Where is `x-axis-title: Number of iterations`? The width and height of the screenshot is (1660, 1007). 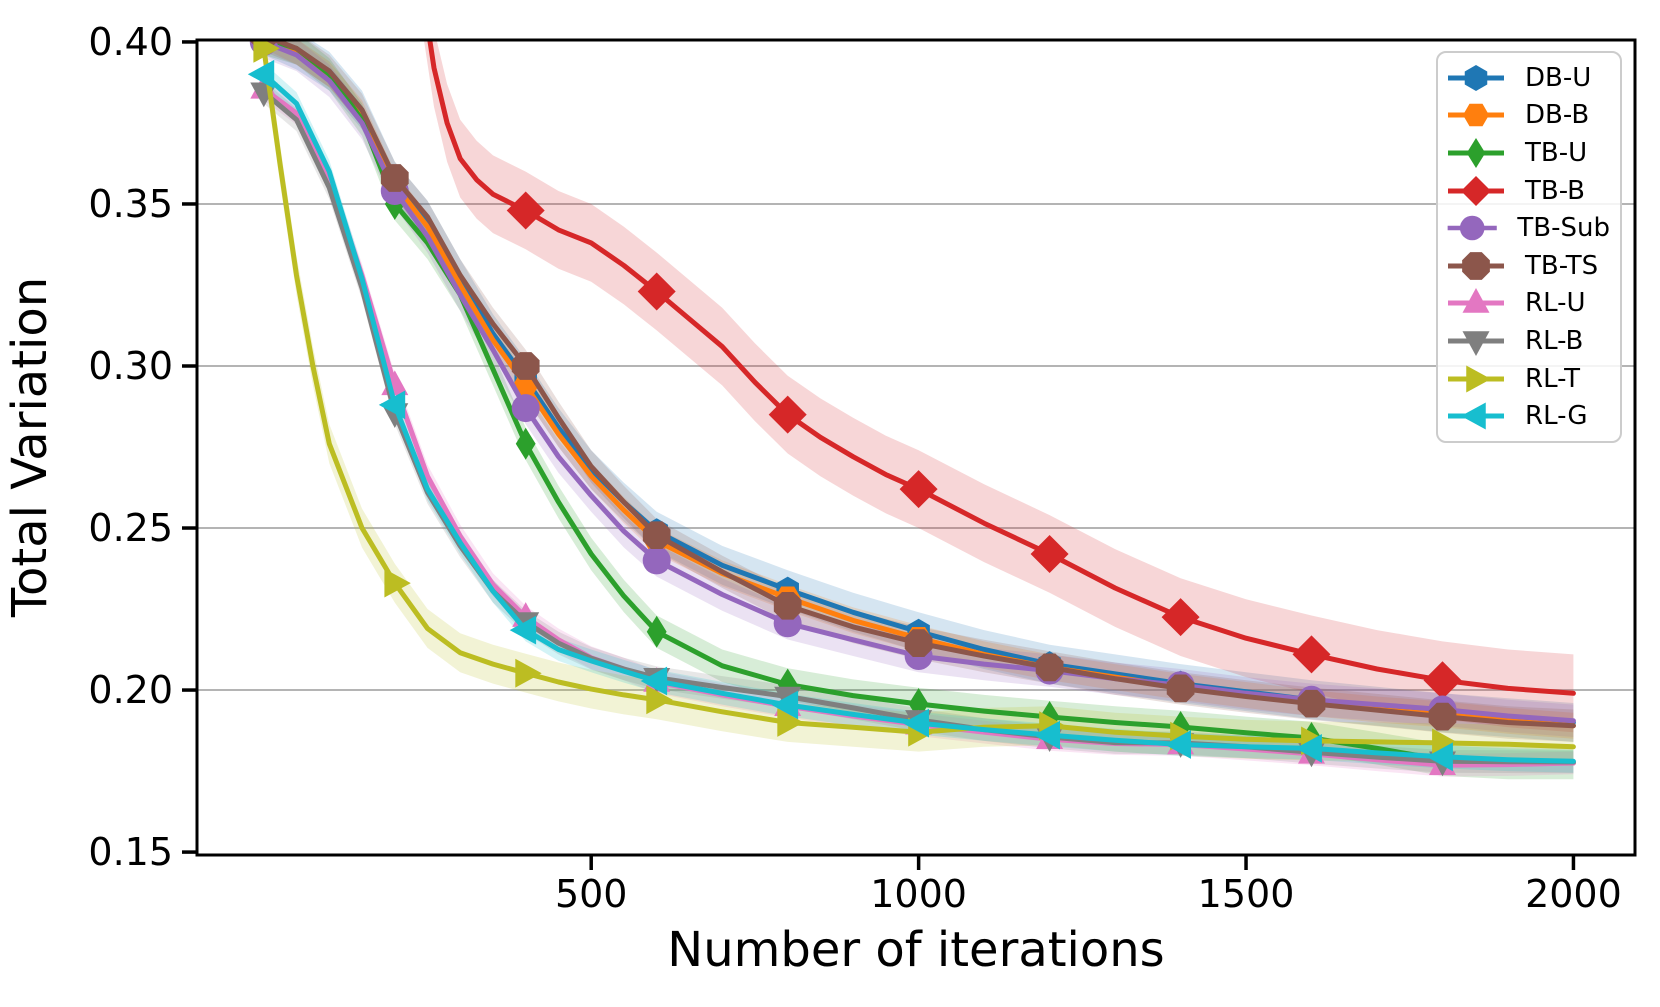 x-axis-title: Number of iterations is located at coordinates (915, 950).